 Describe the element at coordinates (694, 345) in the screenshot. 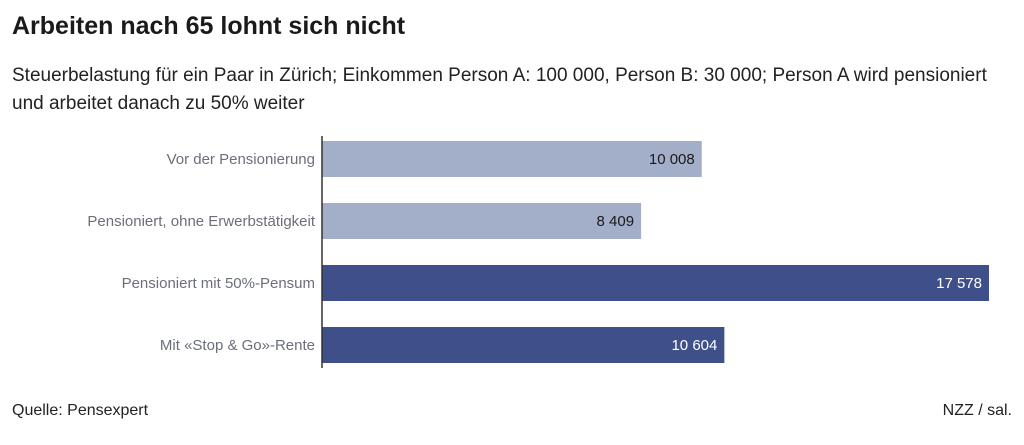

I see `value-label: 10 604` at that location.